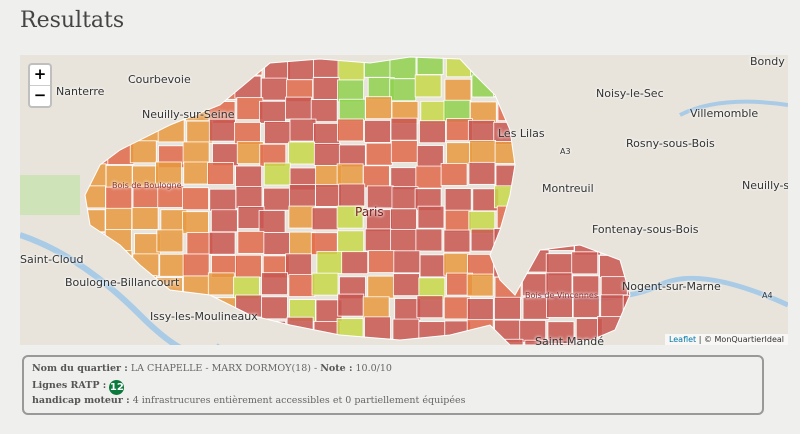 The height and width of the screenshot is (434, 800). What do you see at coordinates (682, 339) in the screenshot?
I see `leaflet-link: Leaflet` at bounding box center [682, 339].